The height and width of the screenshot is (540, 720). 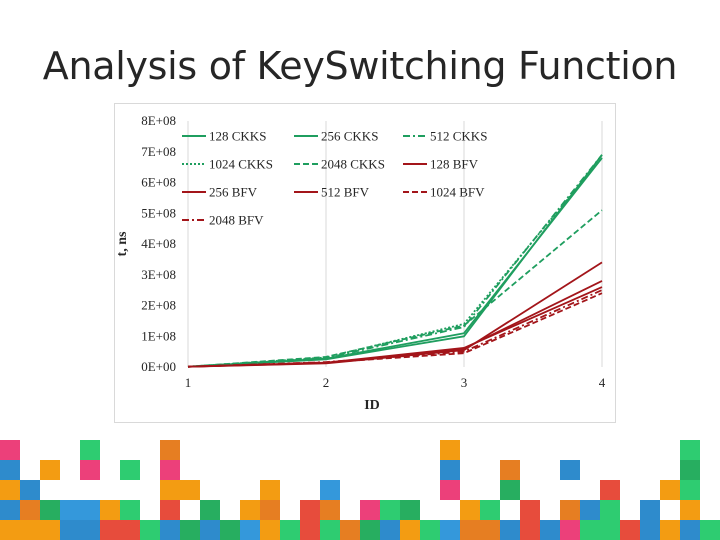 What do you see at coordinates (233, 192) in the screenshot?
I see `legend-entry: 256 BFV` at bounding box center [233, 192].